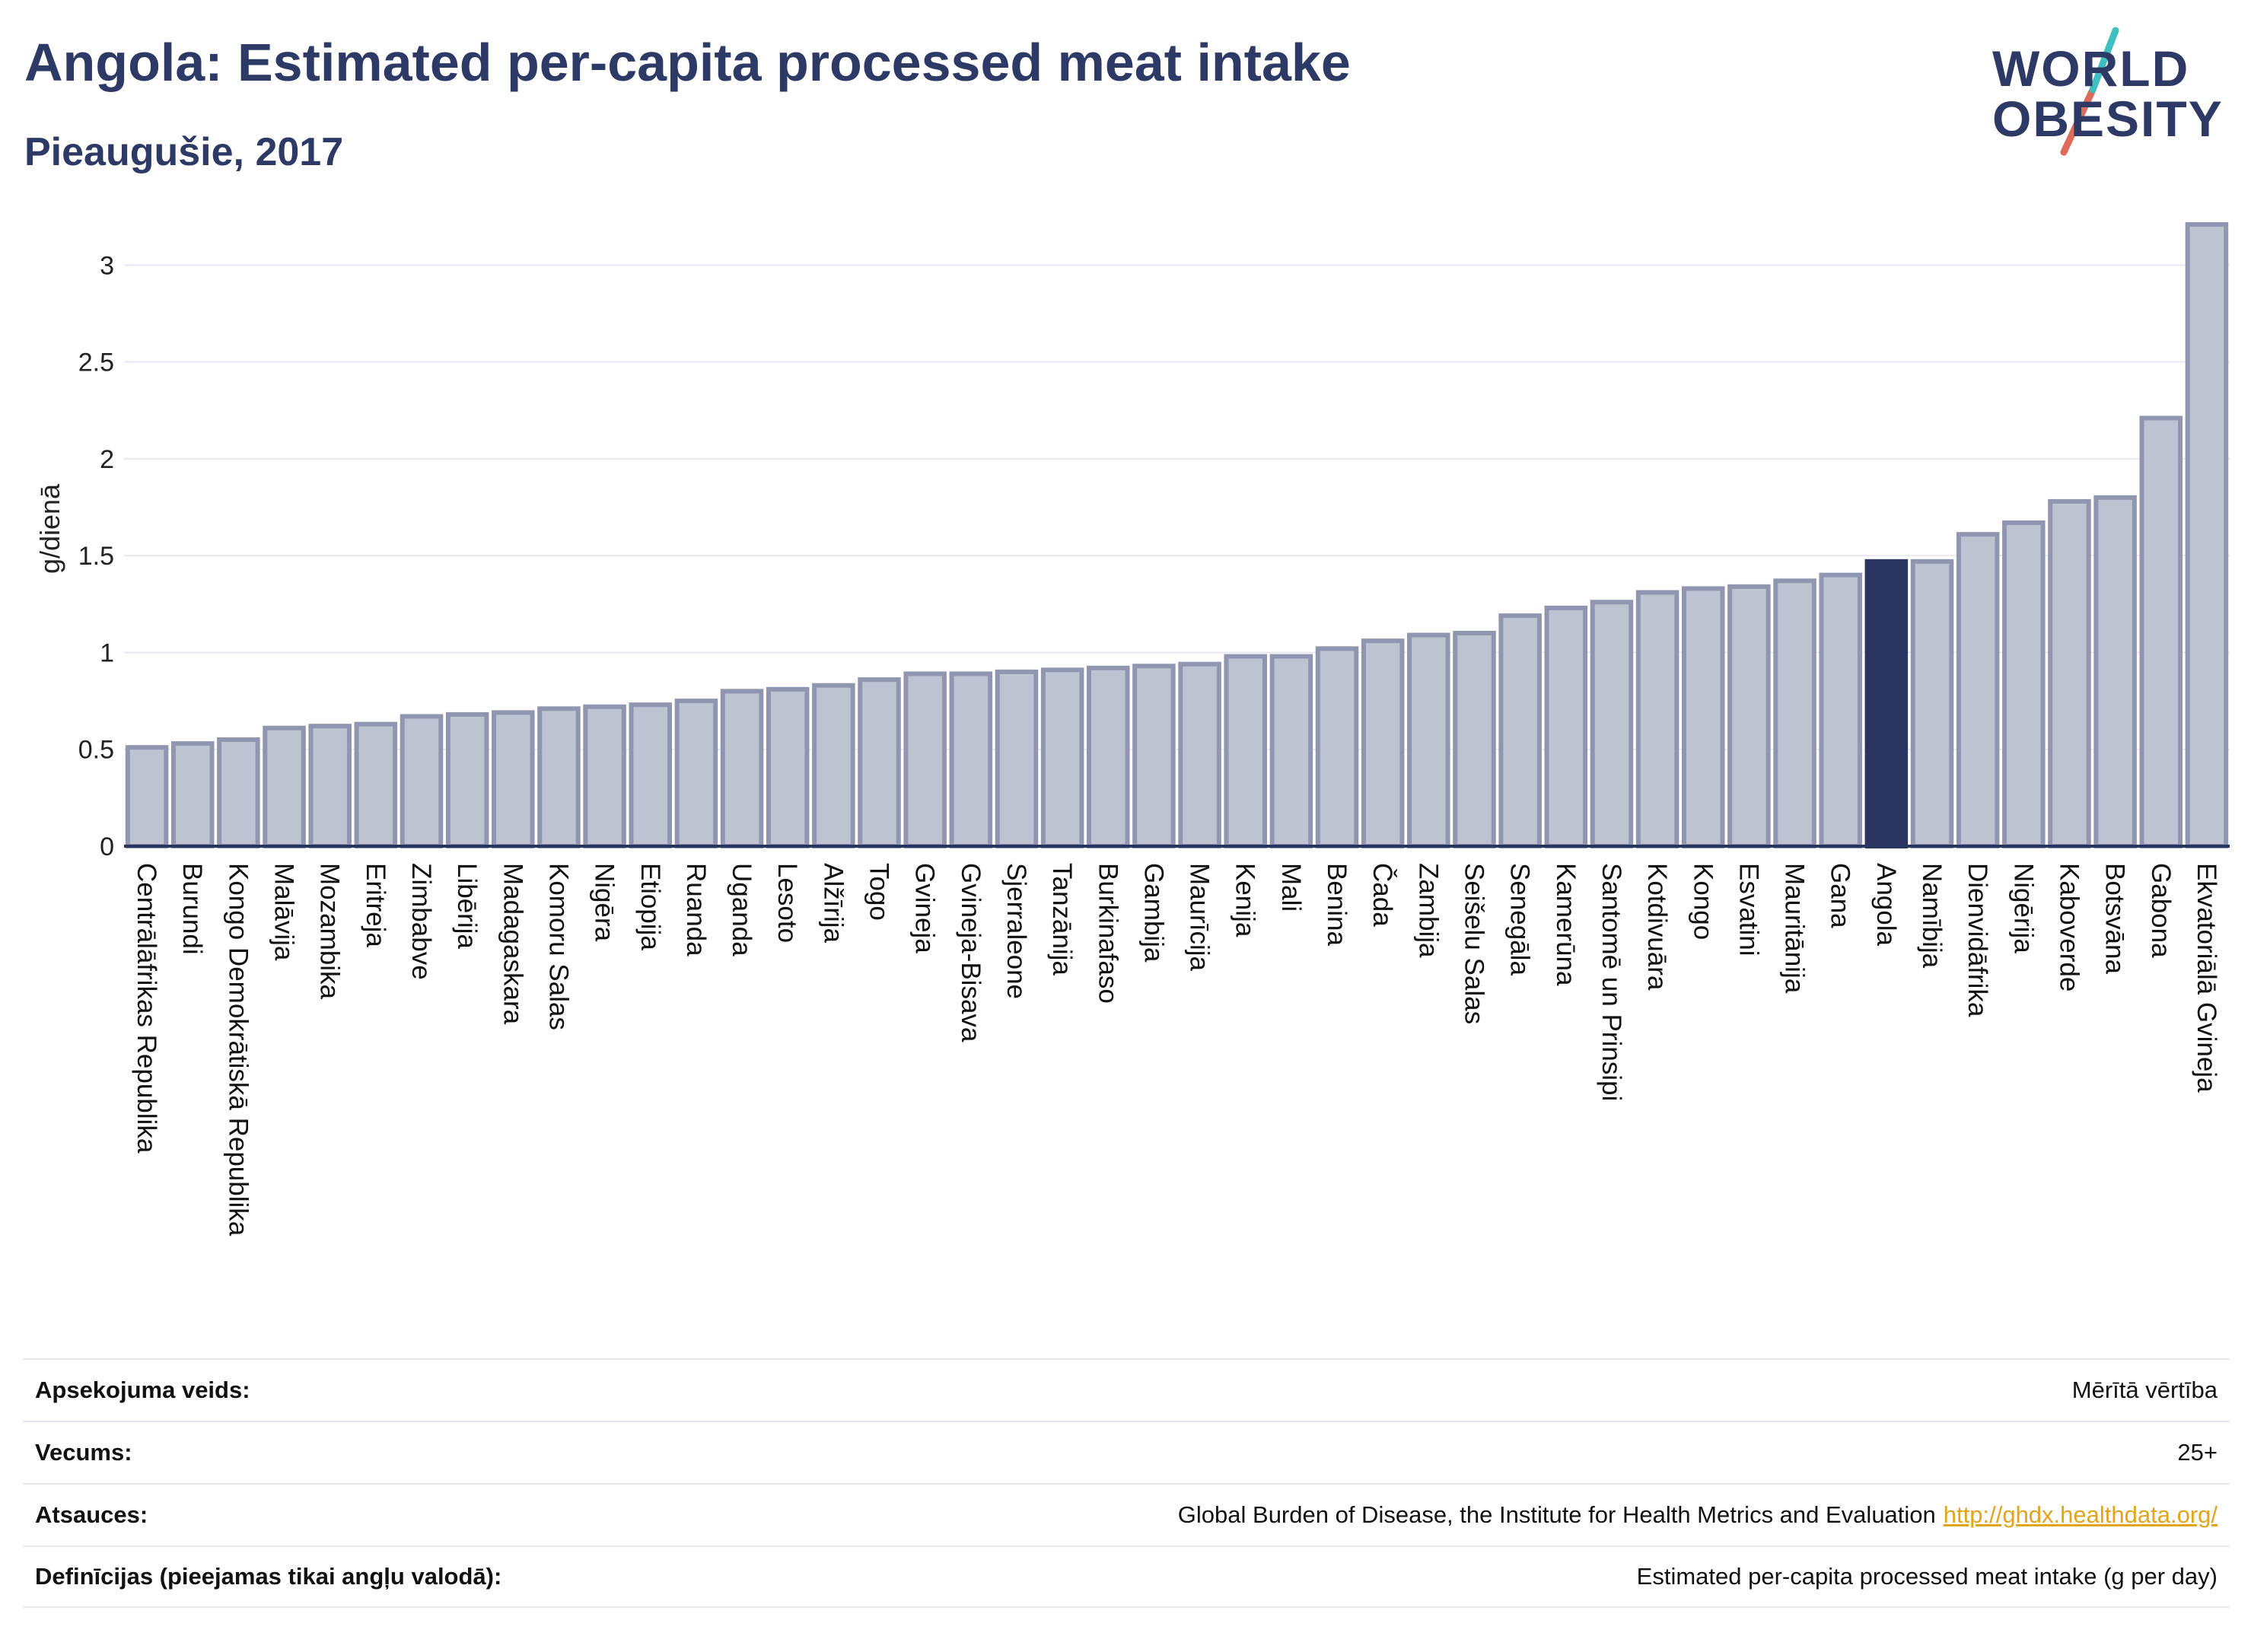 The width and height of the screenshot is (2251, 1652). What do you see at coordinates (1795, 928) in the screenshot?
I see `x-tick-label: Mauritānija` at bounding box center [1795, 928].